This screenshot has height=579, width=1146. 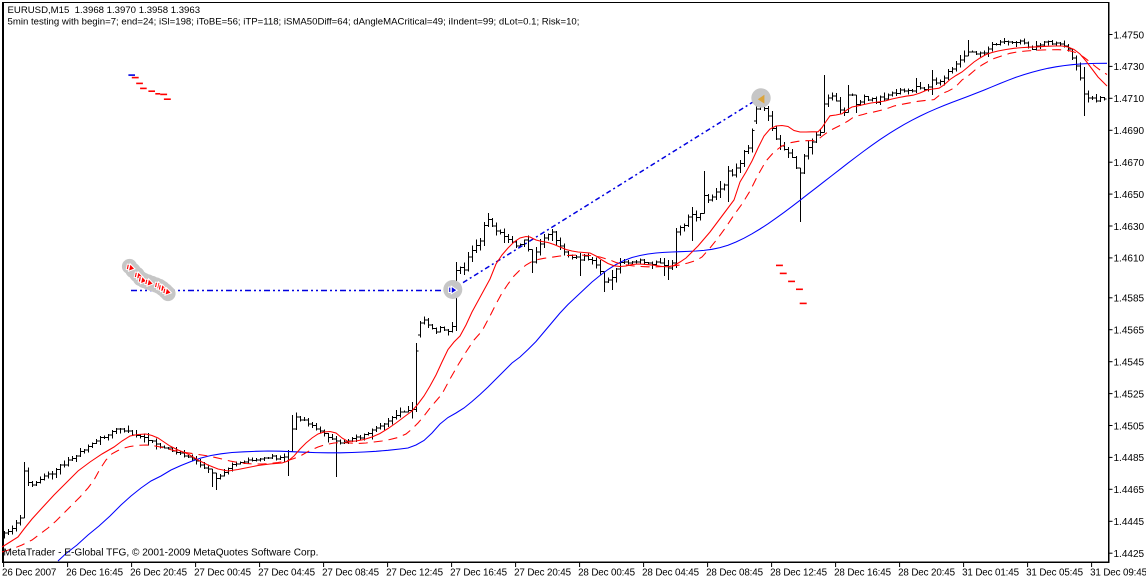 What do you see at coordinates (1129, 163) in the screenshot?
I see `svg-text: 1.4670` at bounding box center [1129, 163].